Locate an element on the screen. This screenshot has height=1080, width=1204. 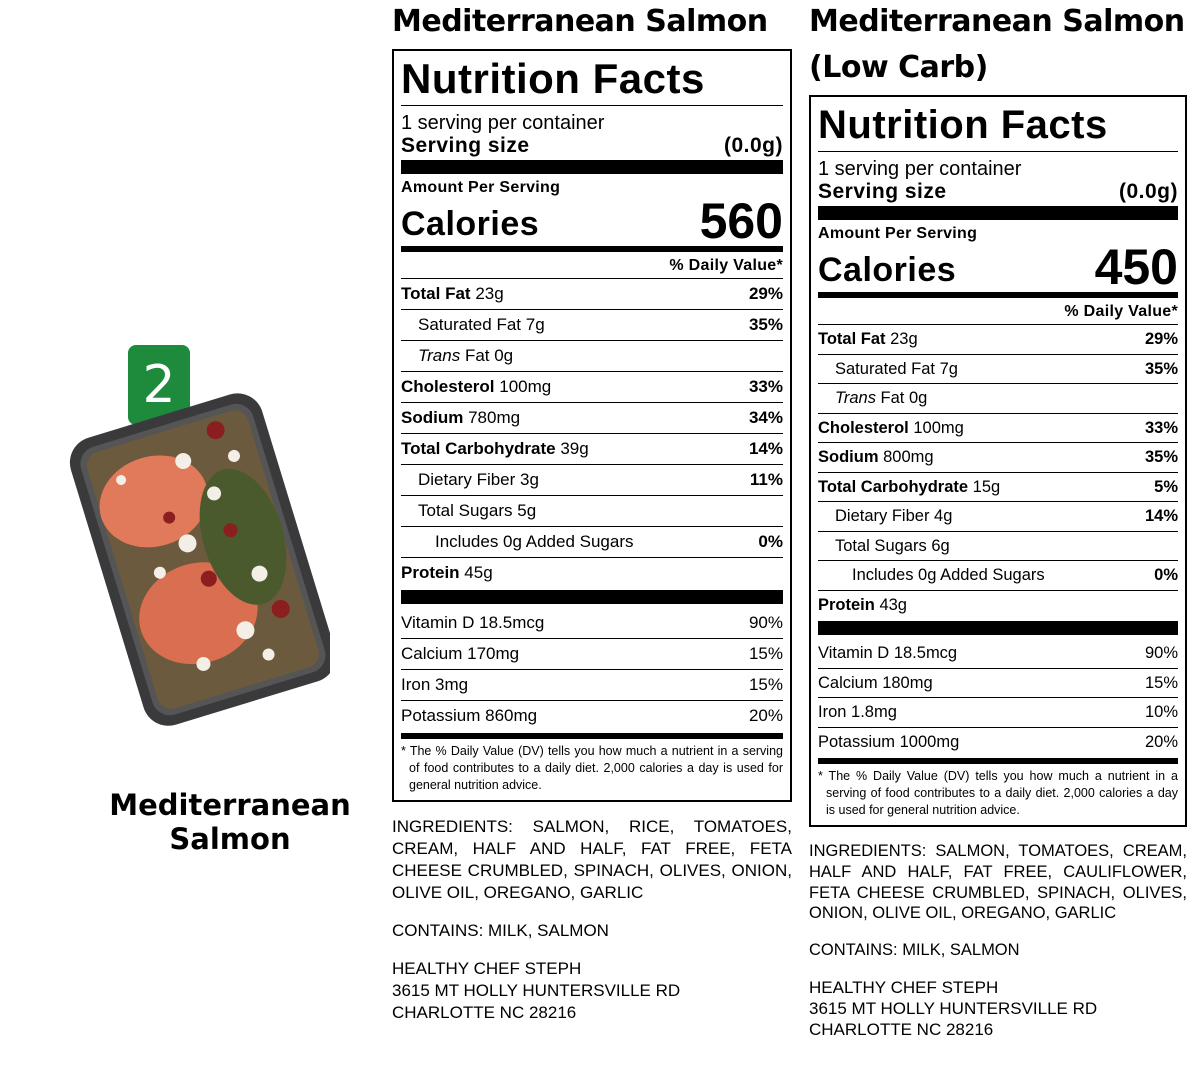
nutrient-name: Dietary Fiber is located at coordinates (467, 479).